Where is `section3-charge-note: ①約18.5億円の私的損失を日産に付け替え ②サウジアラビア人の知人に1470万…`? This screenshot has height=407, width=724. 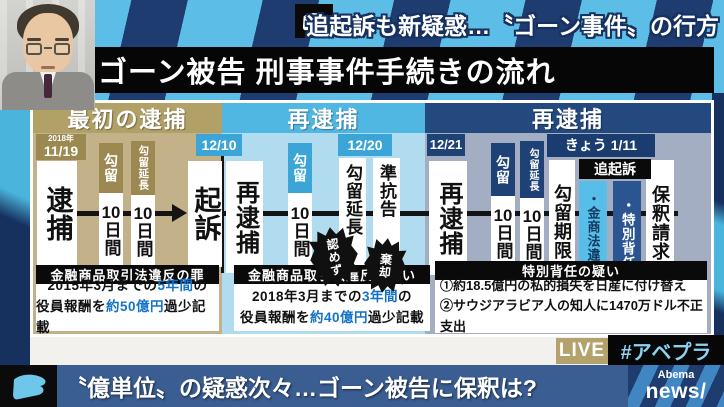
section3-charge-note: ①約18.5億円の私的損失を日産に付け替え ②サウジアラビア人の知人に1470万… is located at coordinates (571, 306).